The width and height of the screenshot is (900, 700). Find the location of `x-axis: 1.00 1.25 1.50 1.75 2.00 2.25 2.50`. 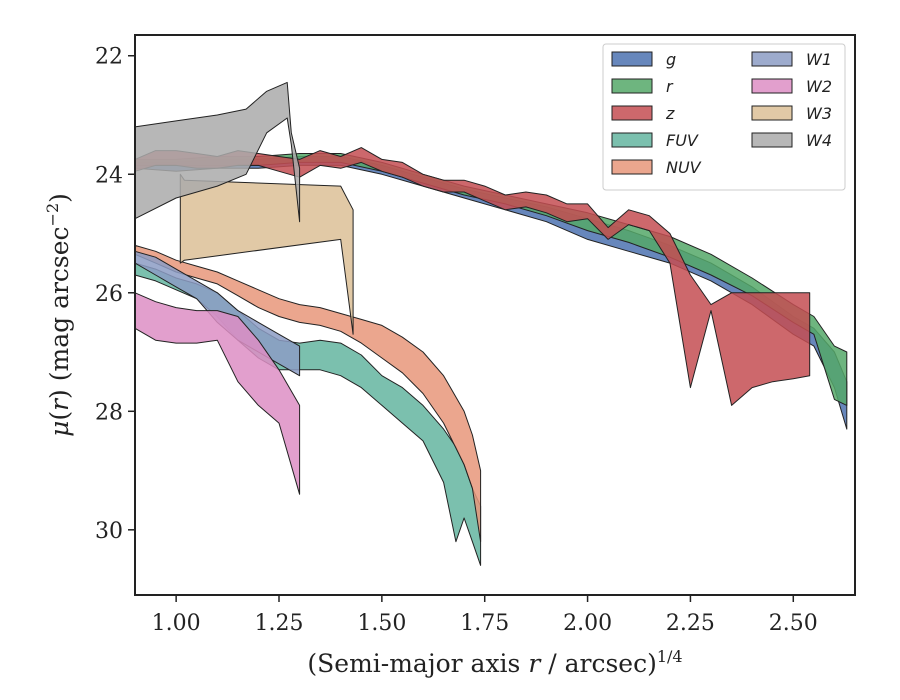

x-axis: 1.00 1.25 1.50 1.75 2.00 2.25 2.50 is located at coordinates (485, 615).